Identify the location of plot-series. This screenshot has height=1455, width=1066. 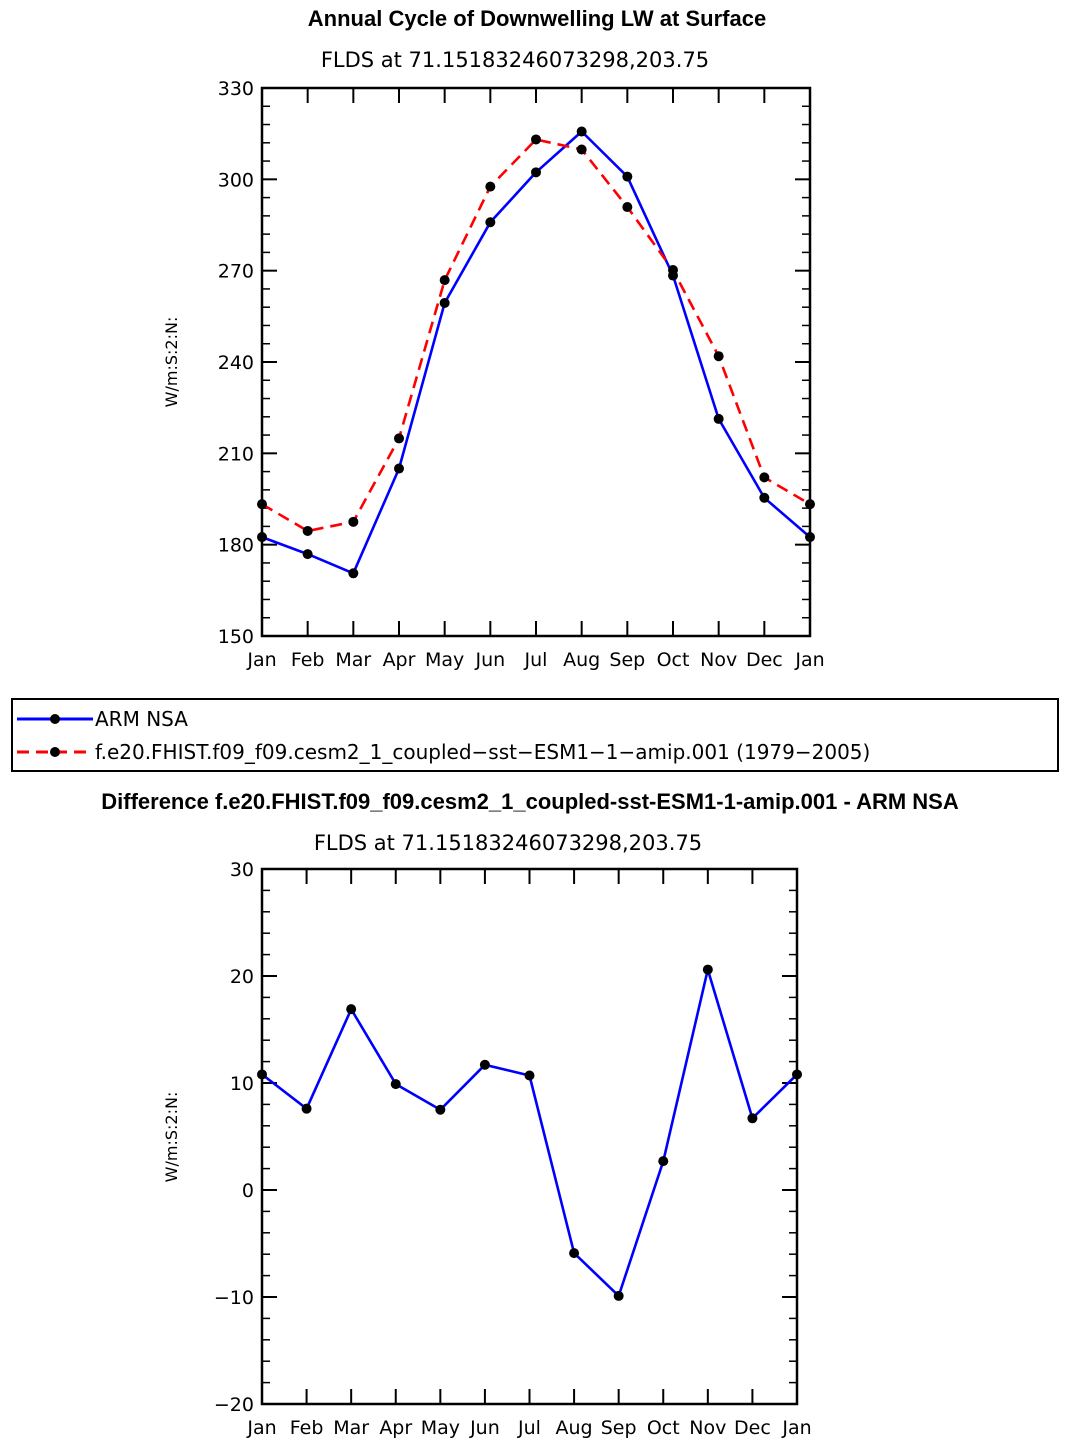
(529, 1132).